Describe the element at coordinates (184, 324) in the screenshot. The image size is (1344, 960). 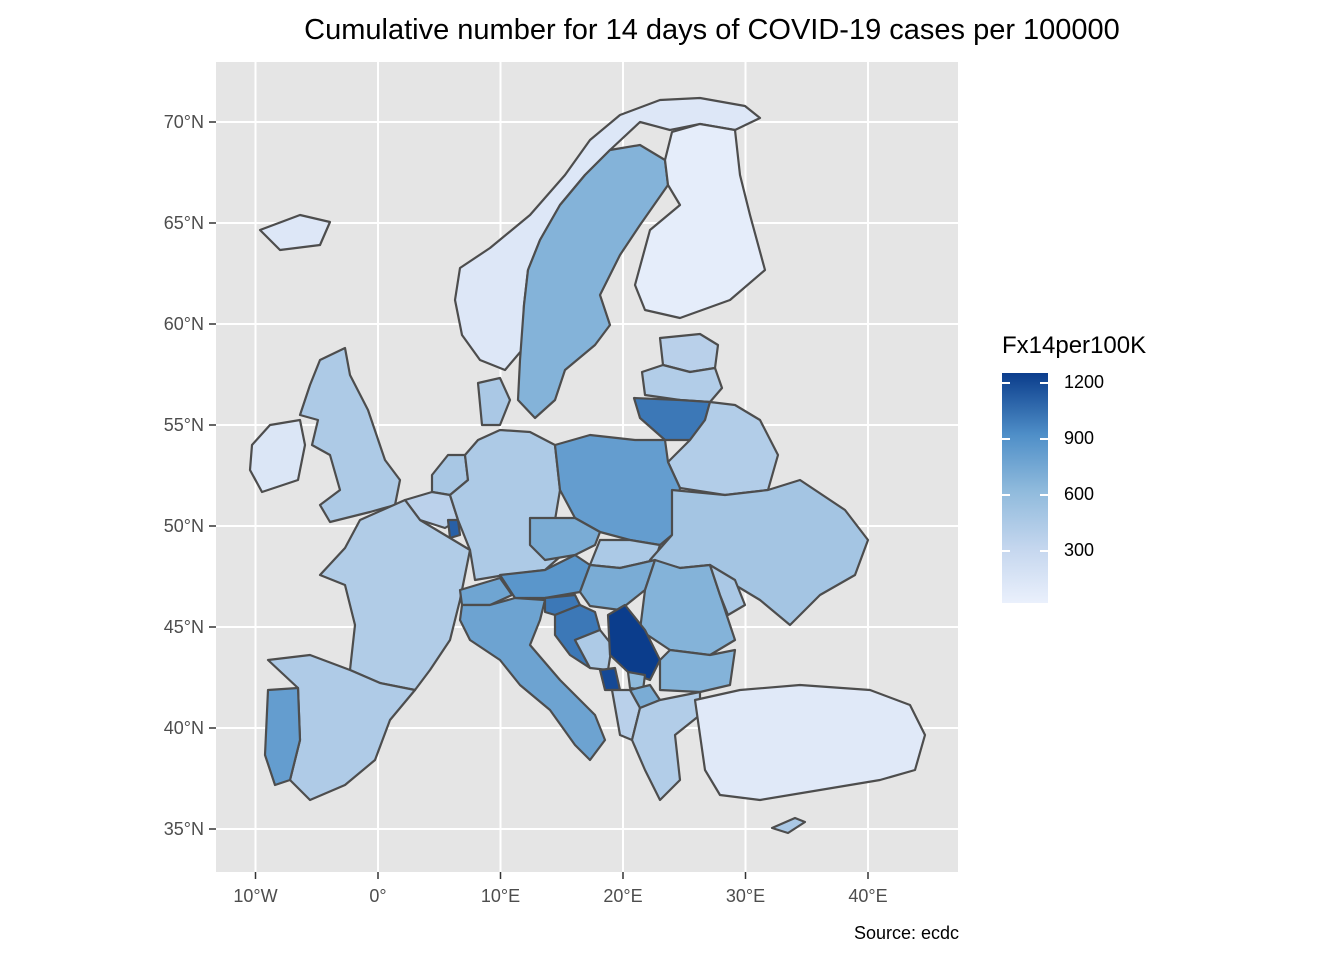
I see `lat-tick-label: 60°N` at that location.